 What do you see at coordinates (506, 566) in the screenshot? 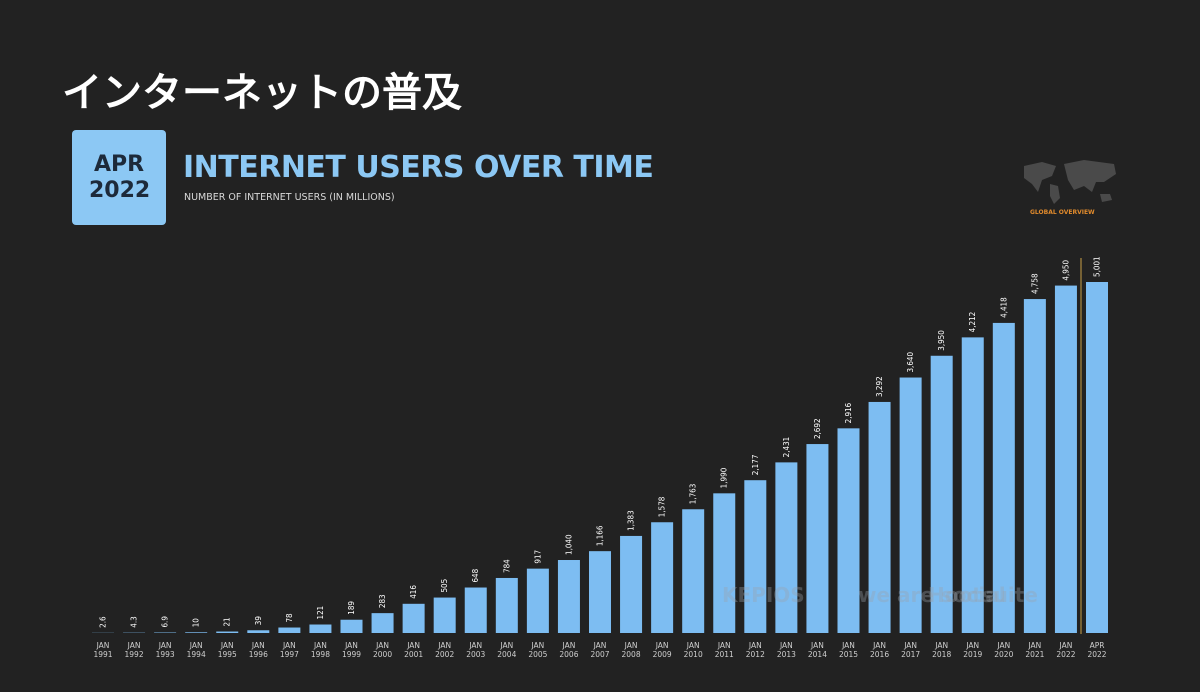
I see `value-label: 784` at bounding box center [506, 566].